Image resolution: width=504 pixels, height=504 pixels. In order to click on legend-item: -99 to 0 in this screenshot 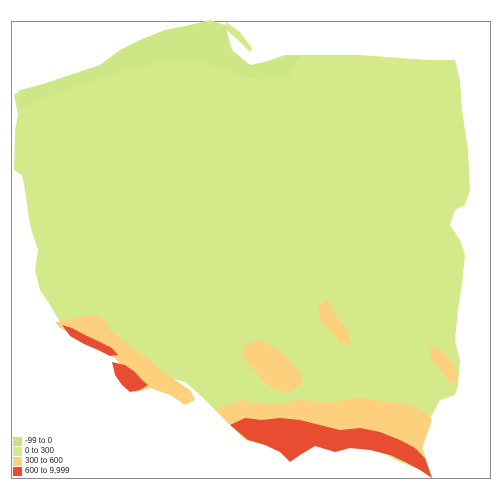, I will do `click(41, 441)`.